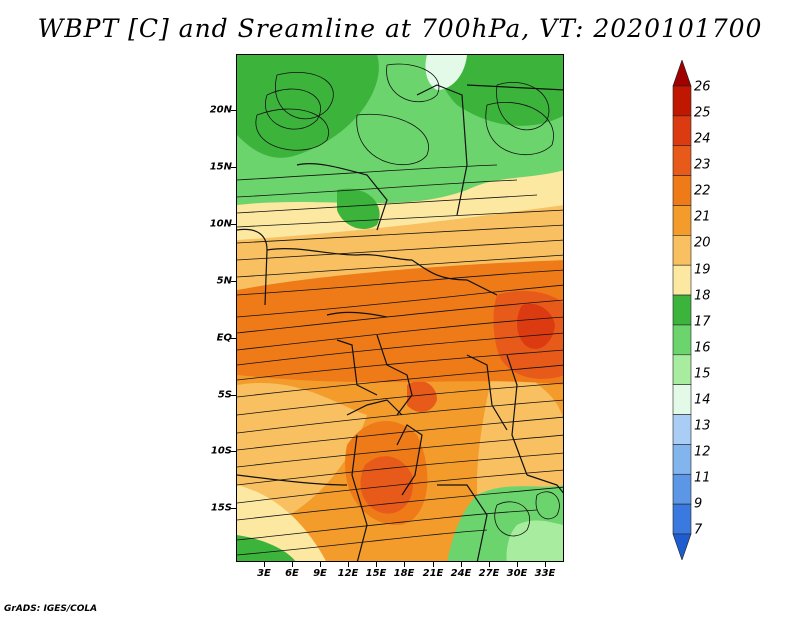  Describe the element at coordinates (221, 451) in the screenshot. I see `lat-label-10s: 10S` at that location.